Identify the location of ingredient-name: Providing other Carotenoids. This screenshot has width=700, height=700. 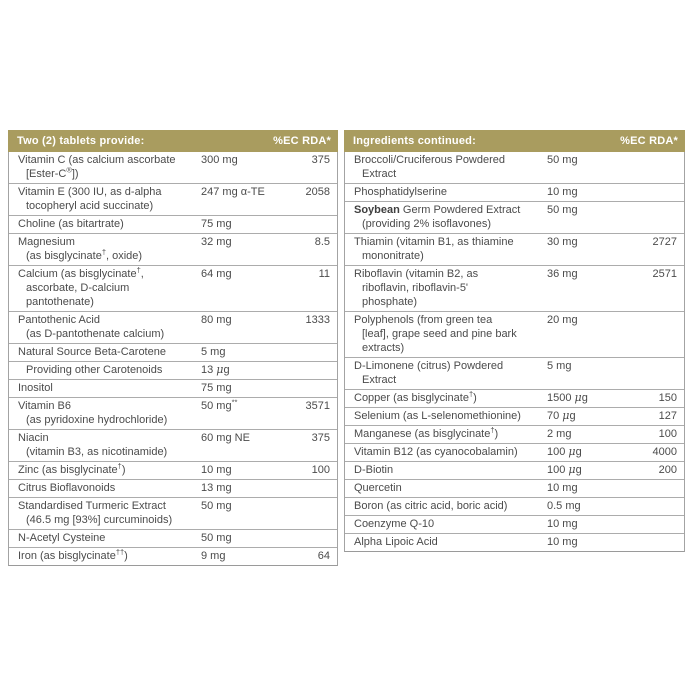
(94, 370).